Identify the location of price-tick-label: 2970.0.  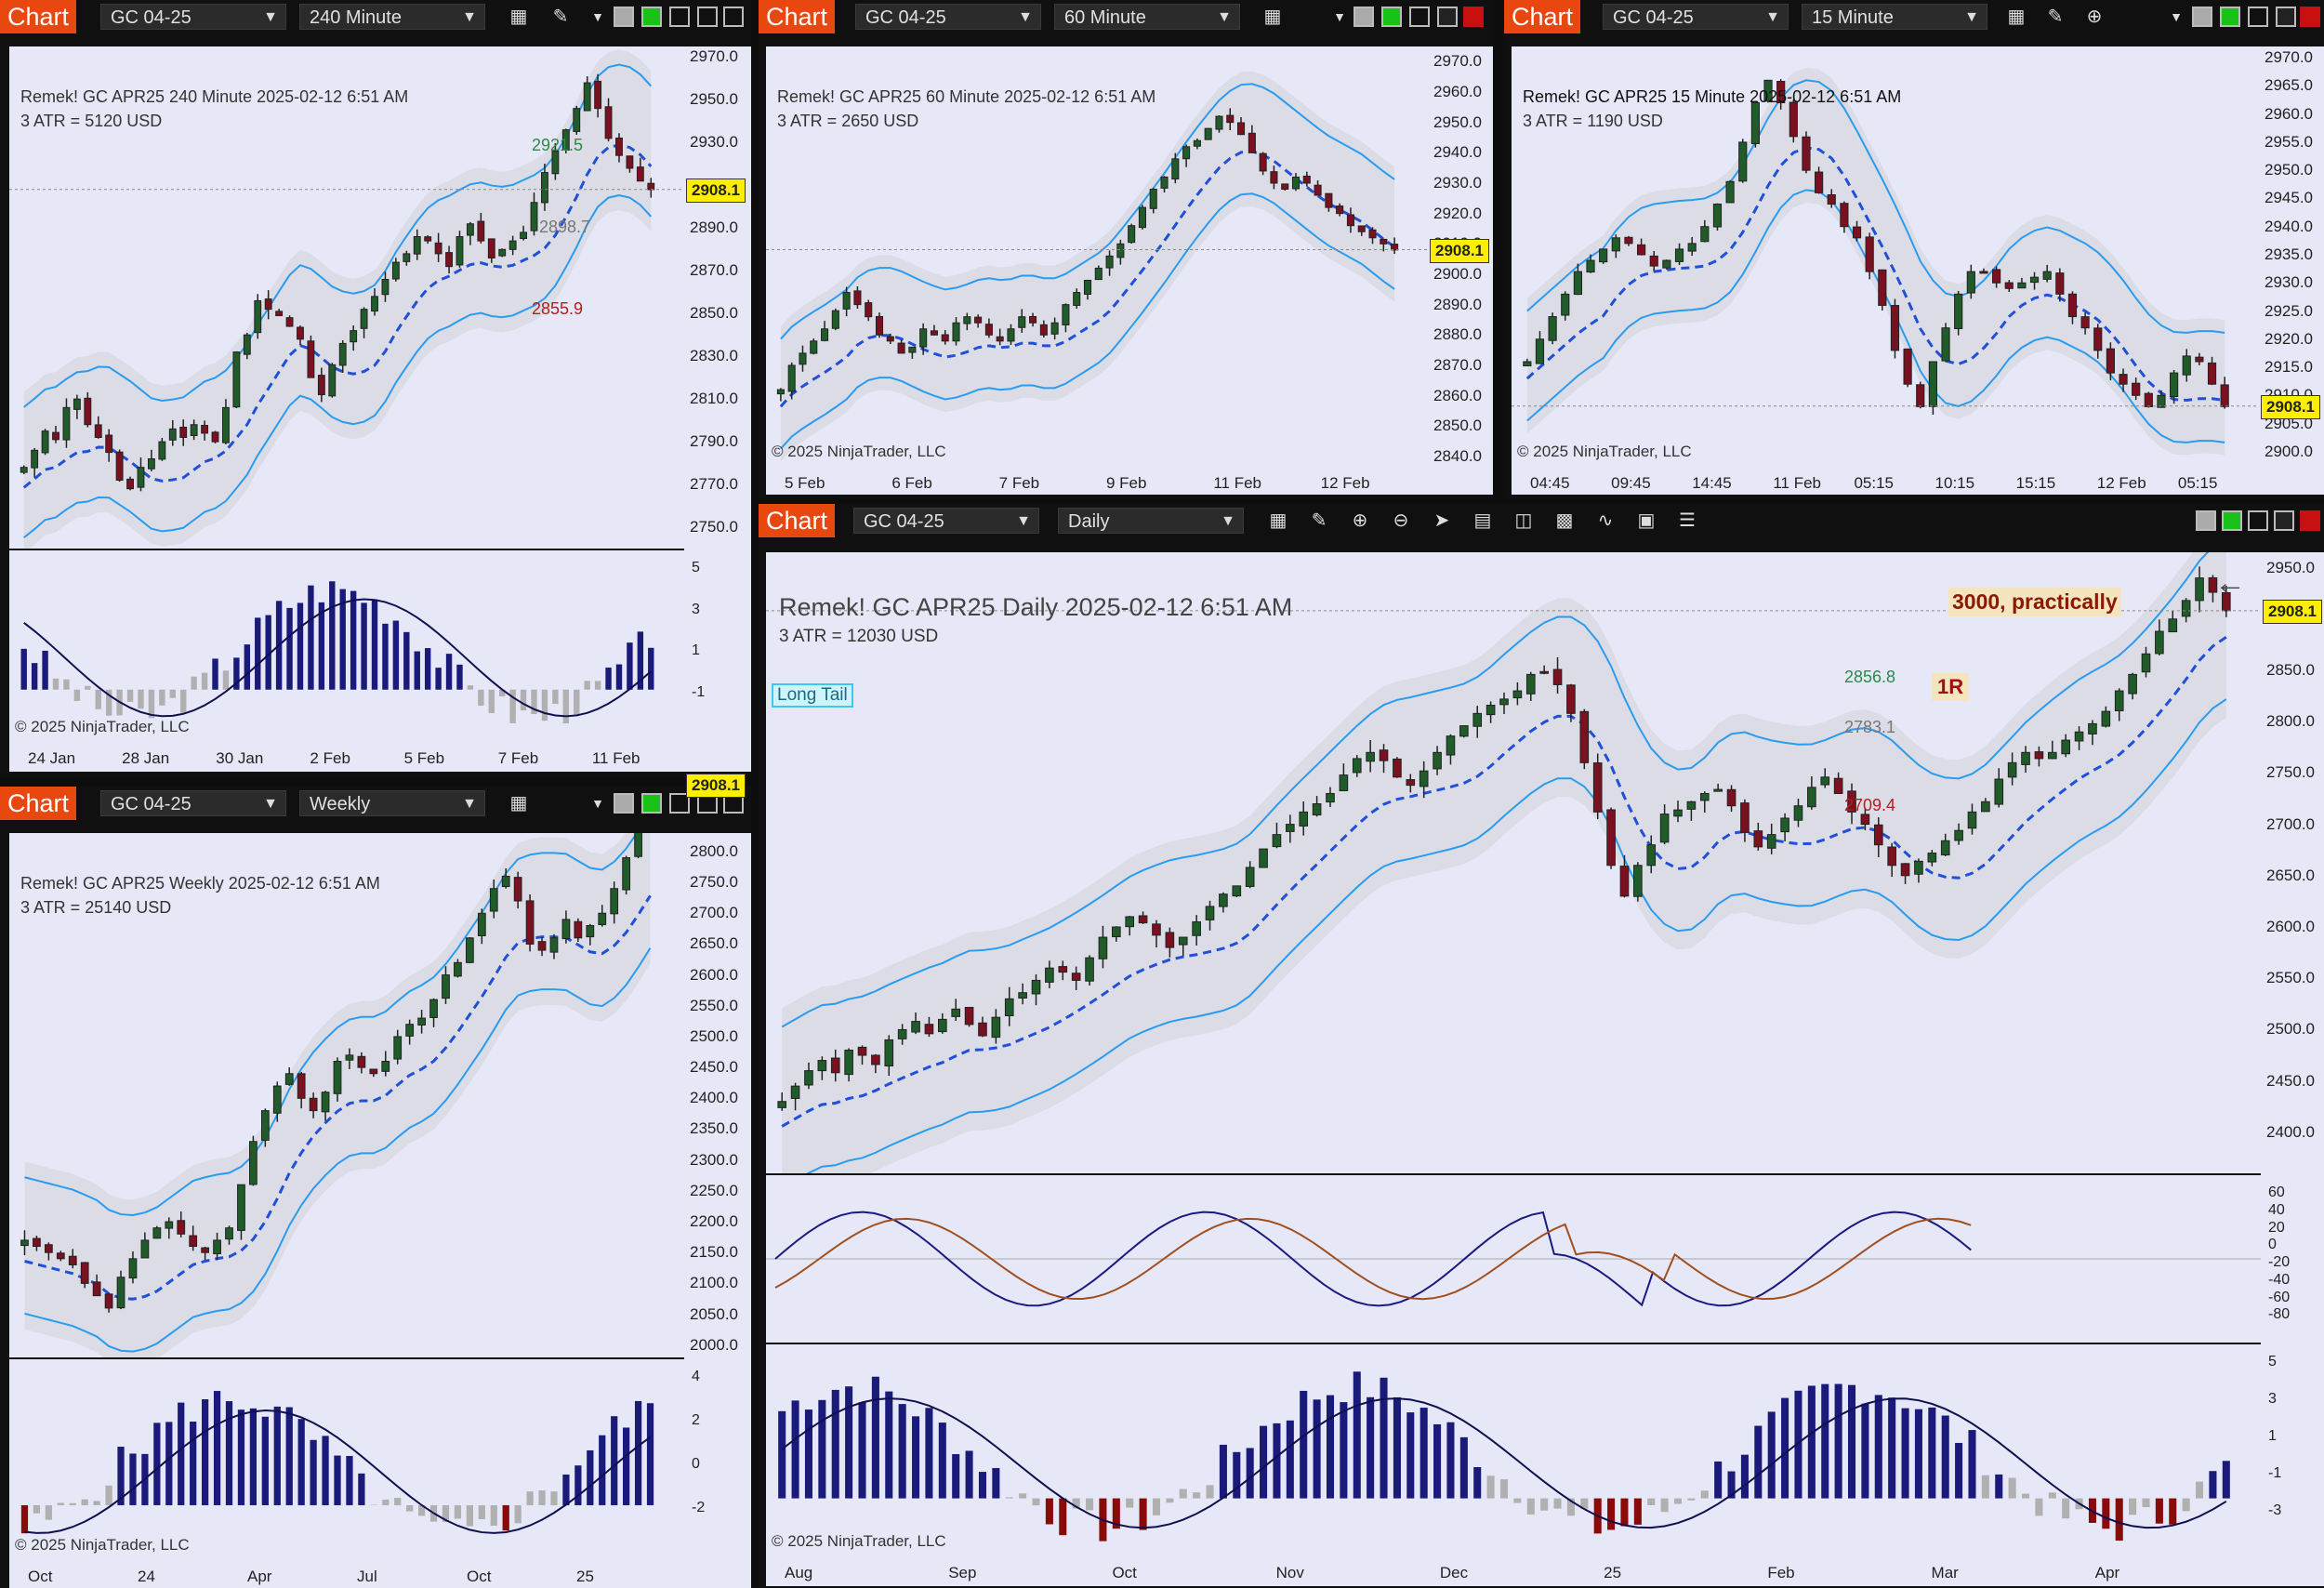
(2289, 57).